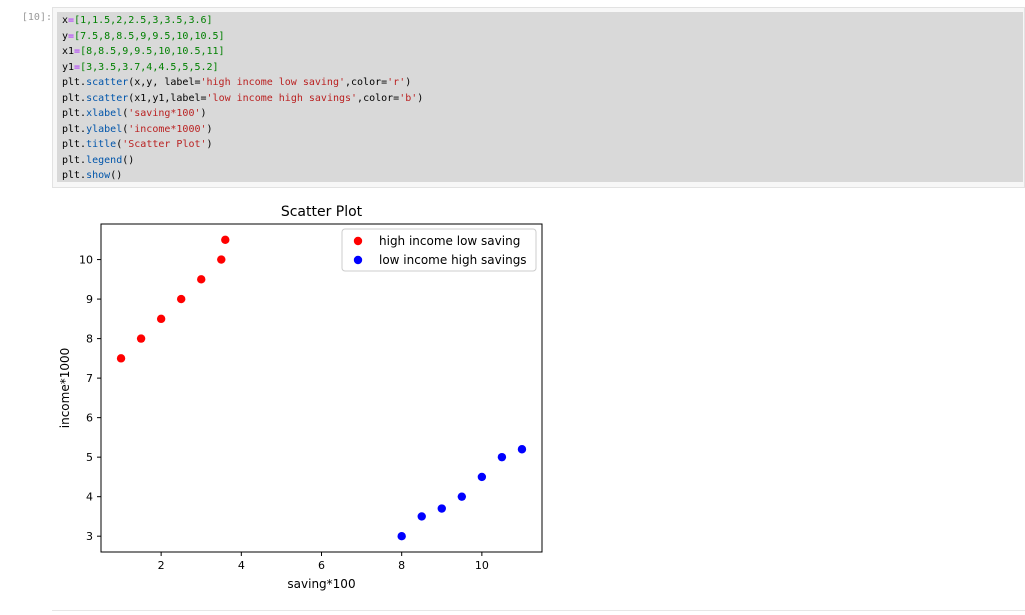  I want to click on code-line: plt.show(), so click(92, 176).